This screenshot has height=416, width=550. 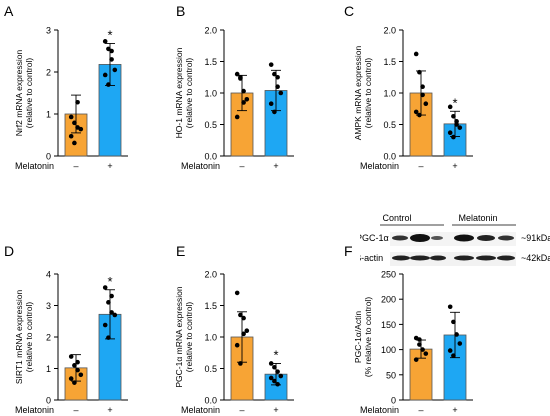 What do you see at coordinates (363, 337) in the screenshot?
I see `y-axis-label: PGC-1α/Actin(% relative to control)` at bounding box center [363, 337].